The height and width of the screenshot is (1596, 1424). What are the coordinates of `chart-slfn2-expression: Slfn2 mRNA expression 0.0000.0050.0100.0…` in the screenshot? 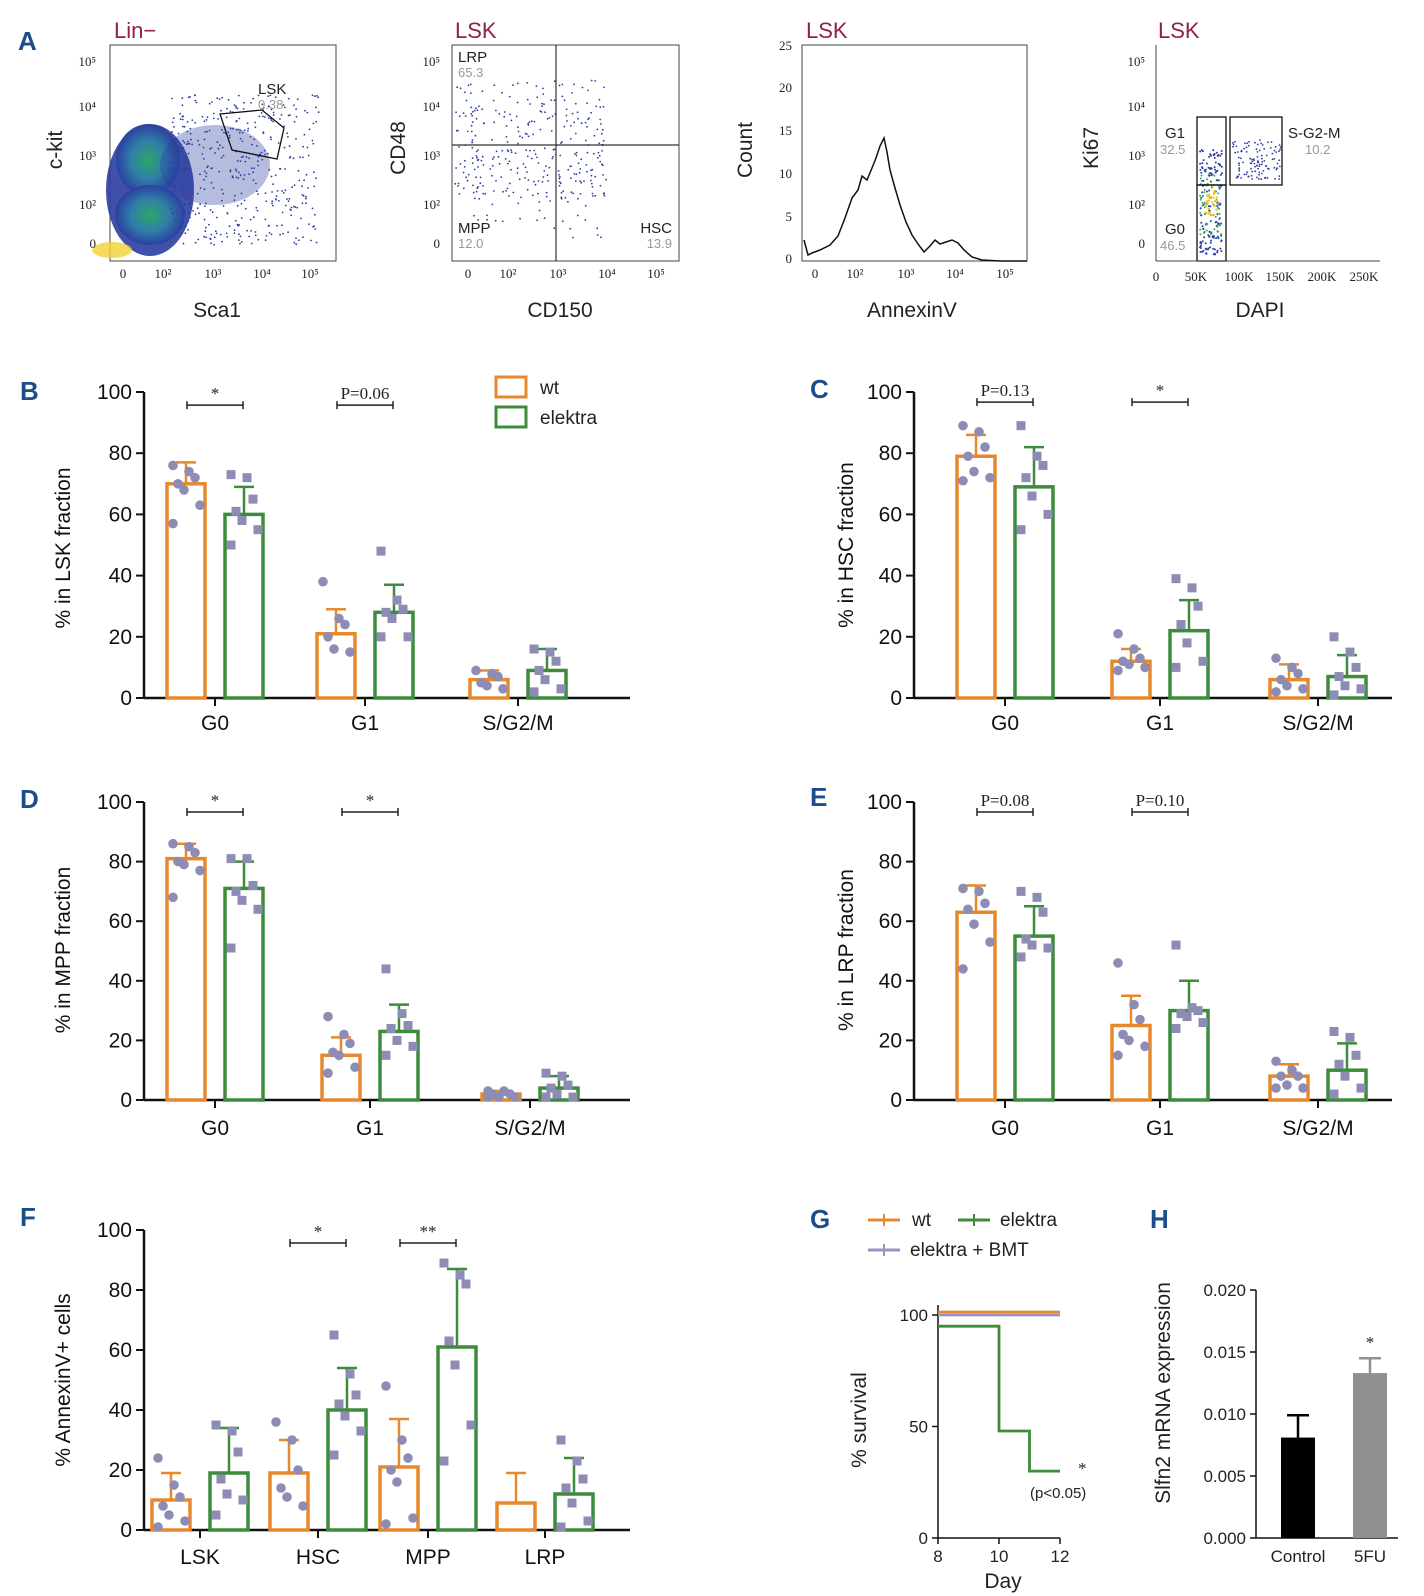 It's located at (1275, 1423).